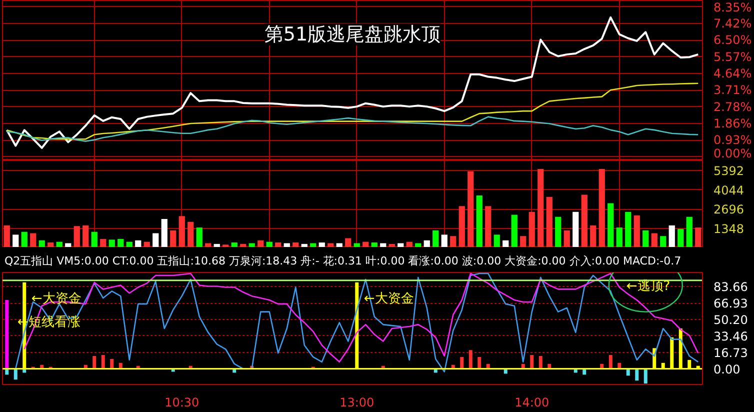  I want to click on y-tick-label: 0.00, so click(727, 369).